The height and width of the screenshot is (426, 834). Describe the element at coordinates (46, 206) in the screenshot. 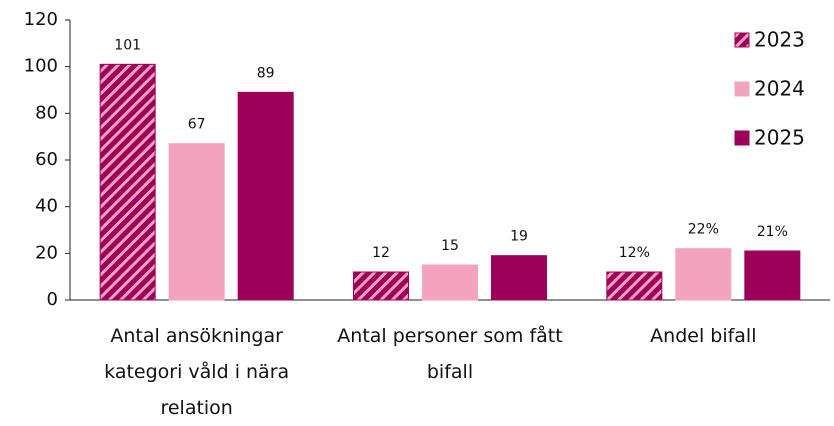

I see `y-tick-label: 40` at that location.